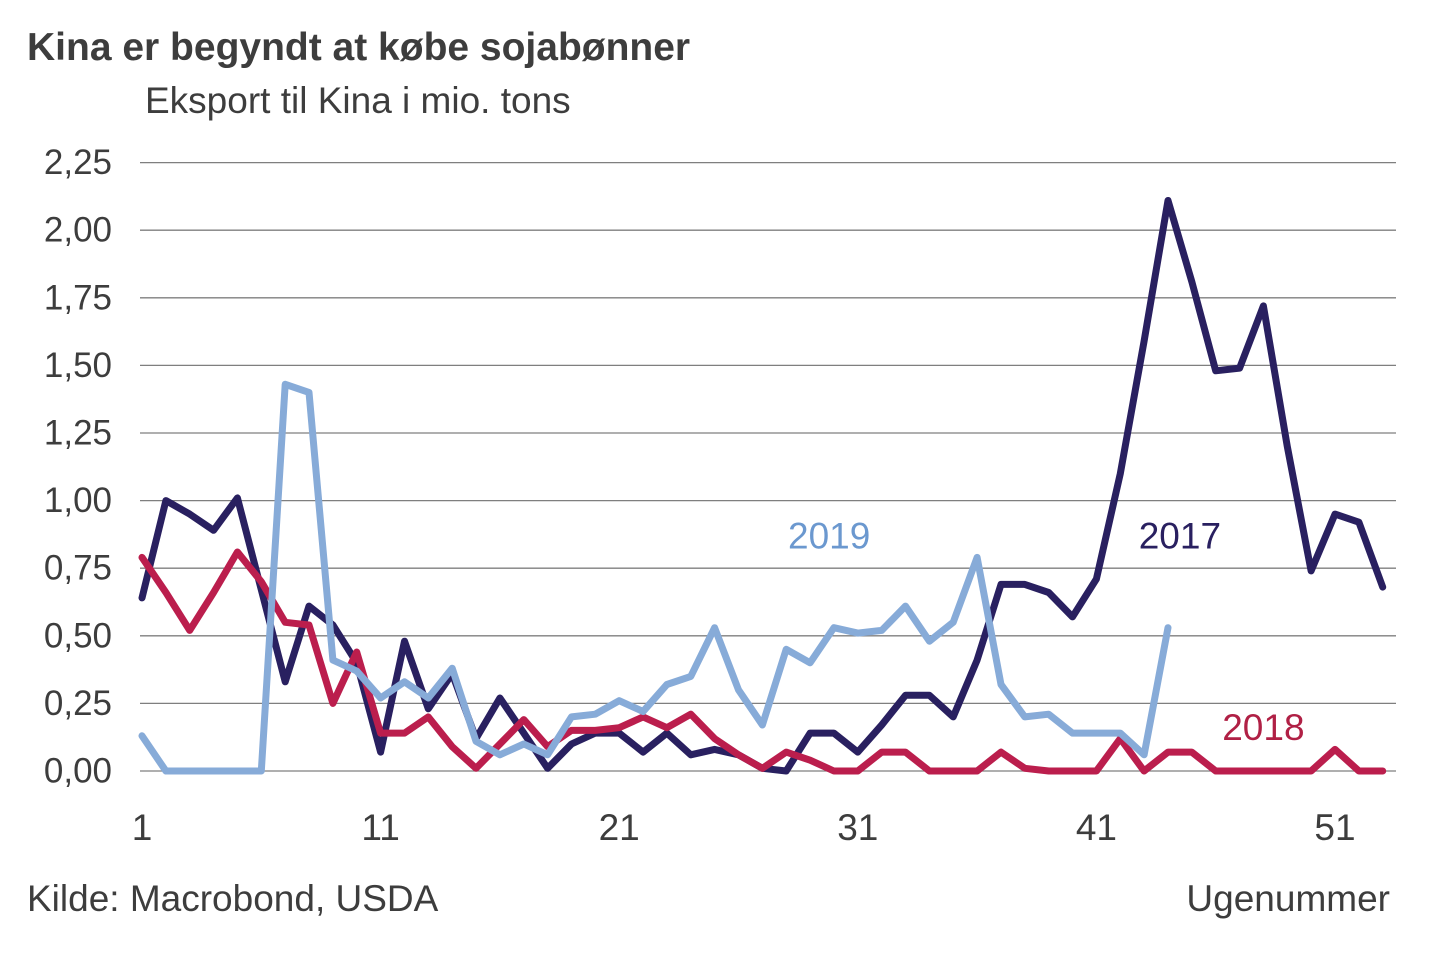 The height and width of the screenshot is (960, 1440). I want to click on x-tick-label: 1, so click(142, 827).